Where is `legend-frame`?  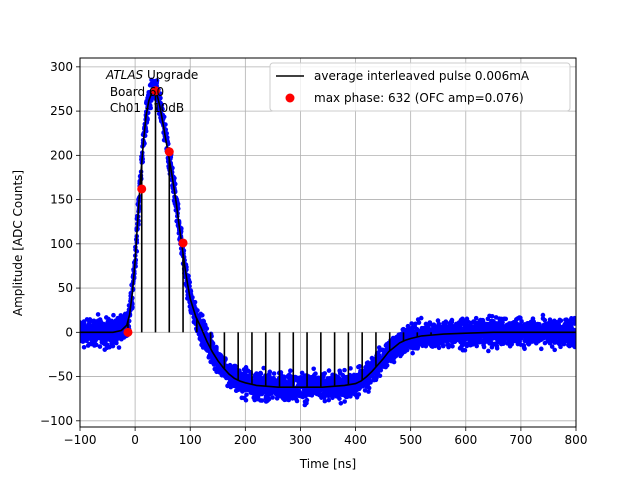
legend-frame is located at coordinates (420, 87).